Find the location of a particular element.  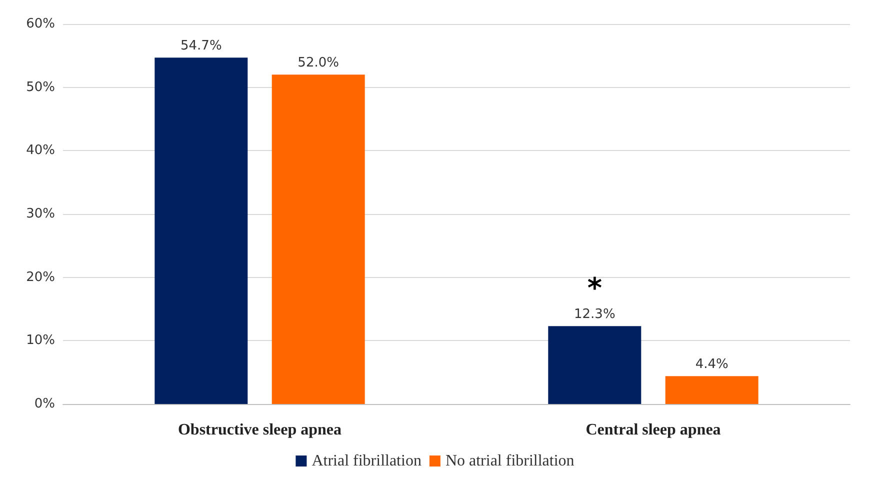

y-tick-label: 40% is located at coordinates (40, 150).